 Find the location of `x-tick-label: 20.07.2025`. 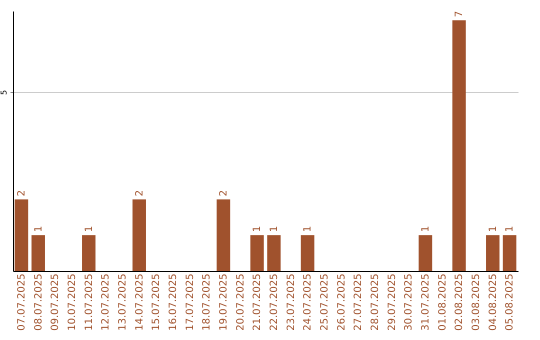

x-tick-label: 20.07.2025 is located at coordinates (240, 302).